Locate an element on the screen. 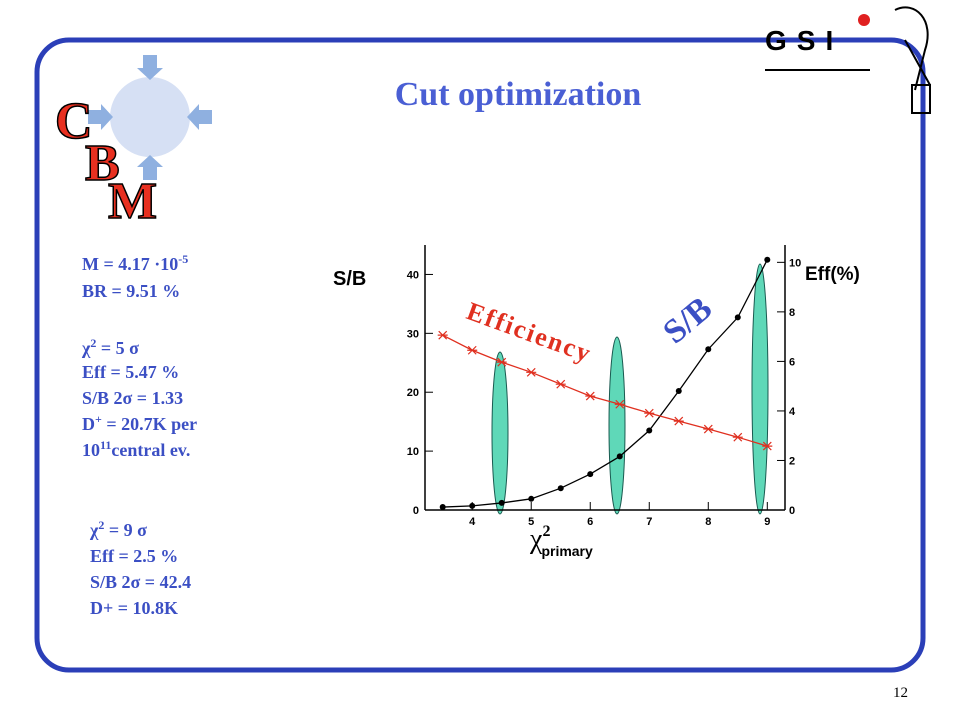 The image size is (960, 720). x-axis-label: χ2 primary is located at coordinates (561, 541).